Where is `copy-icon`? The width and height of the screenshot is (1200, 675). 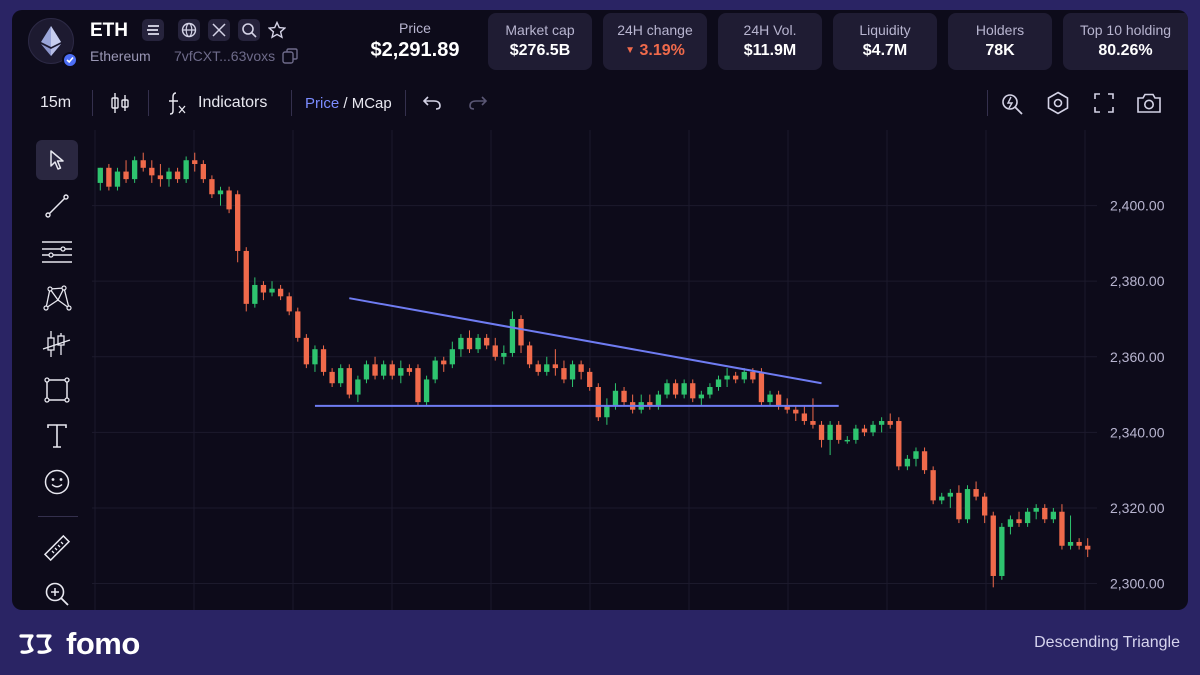 copy-icon is located at coordinates (290, 56).